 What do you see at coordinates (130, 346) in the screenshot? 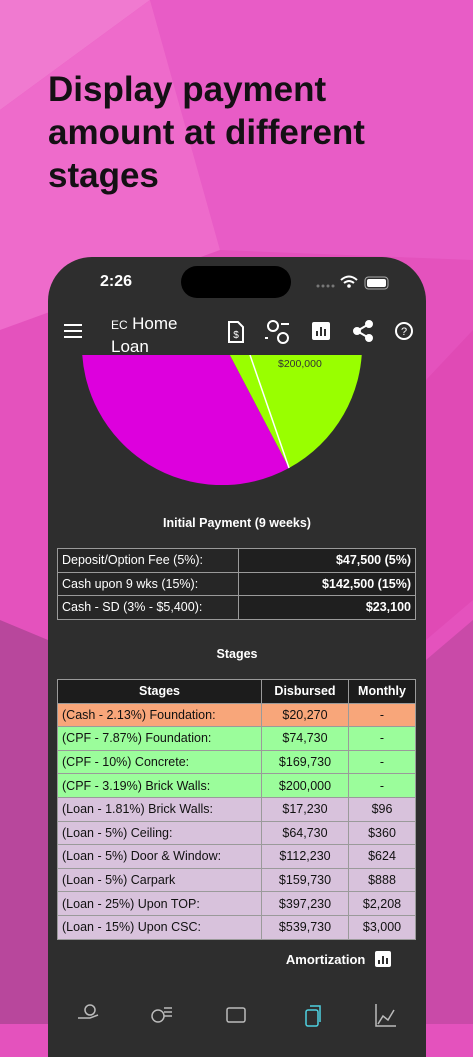
I see `app-title-line2: Loan` at bounding box center [130, 346].